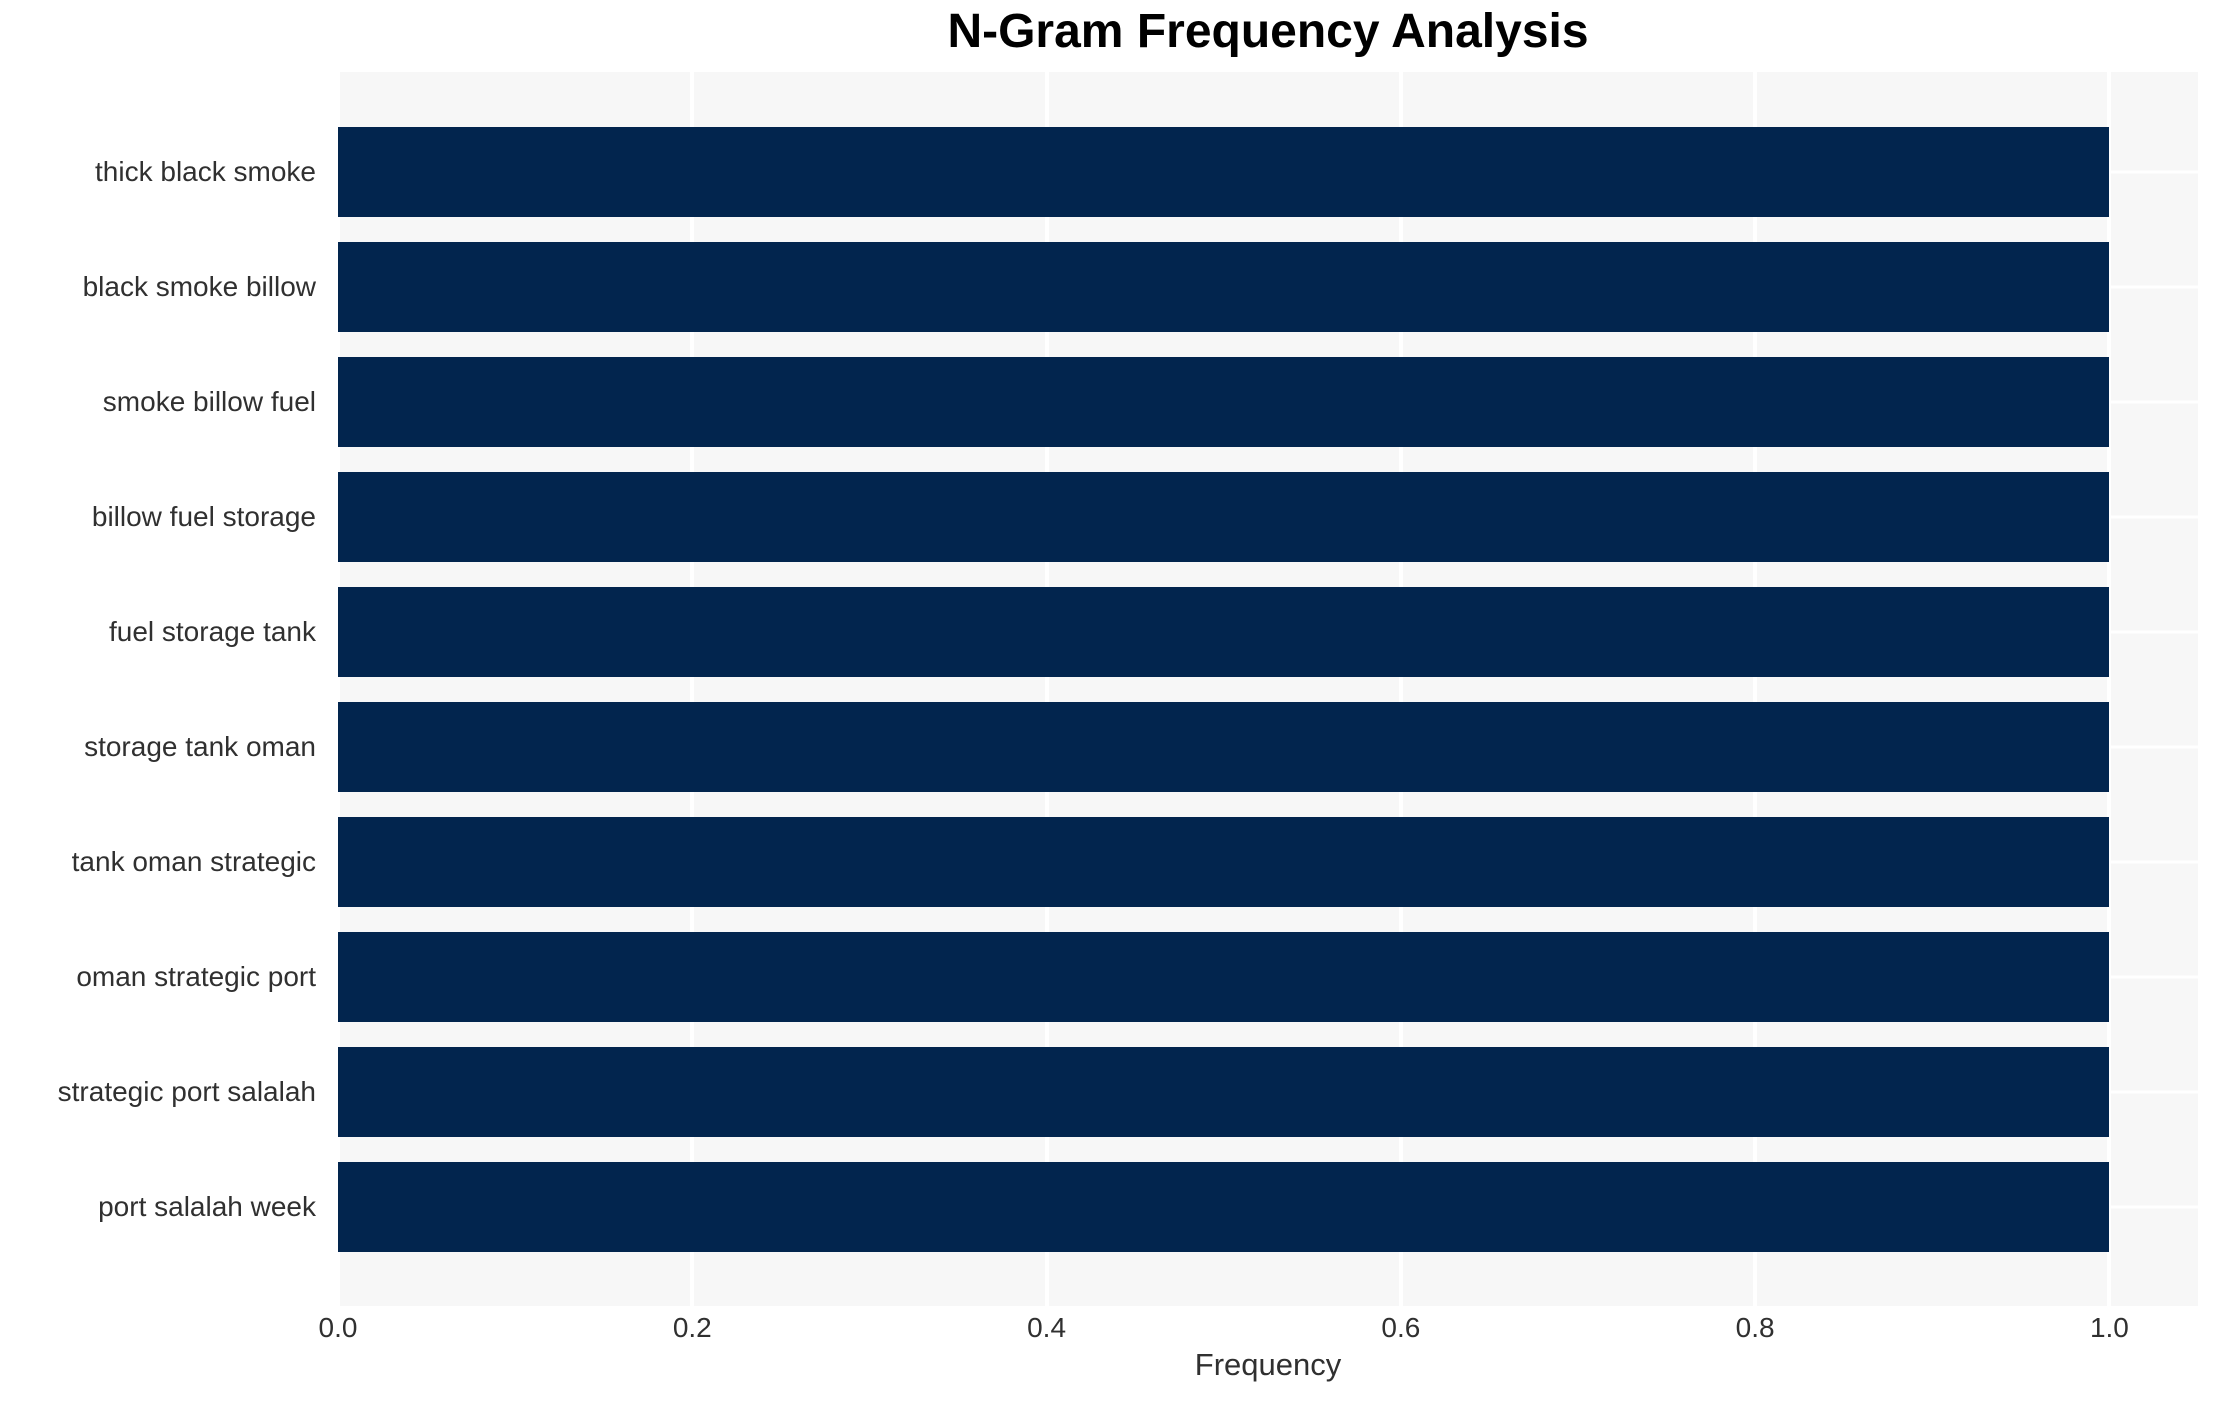 Image resolution: width=2217 pixels, height=1402 pixels. What do you see at coordinates (1224, 746) in the screenshot?
I see `bar-storage-tank-oman` at bounding box center [1224, 746].